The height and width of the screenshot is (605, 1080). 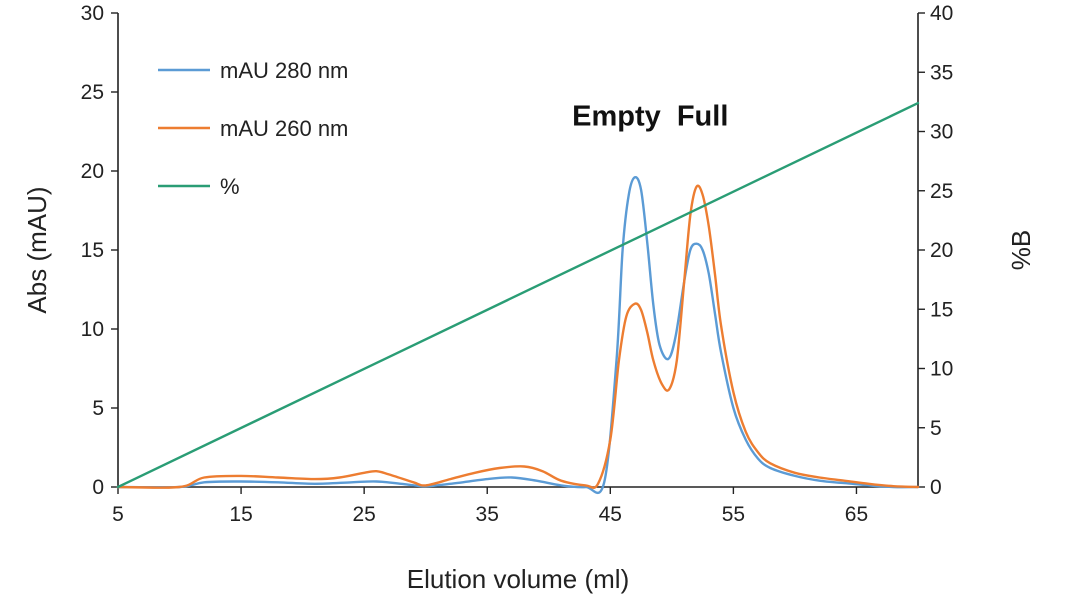 I want to click on y-tick-label: 5, so click(x=98, y=408).